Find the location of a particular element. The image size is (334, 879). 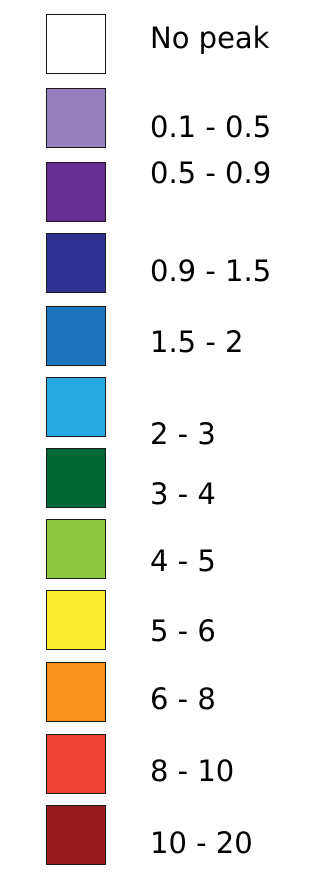

legend-label-8-to-10: 8 - 10 is located at coordinates (192, 771).